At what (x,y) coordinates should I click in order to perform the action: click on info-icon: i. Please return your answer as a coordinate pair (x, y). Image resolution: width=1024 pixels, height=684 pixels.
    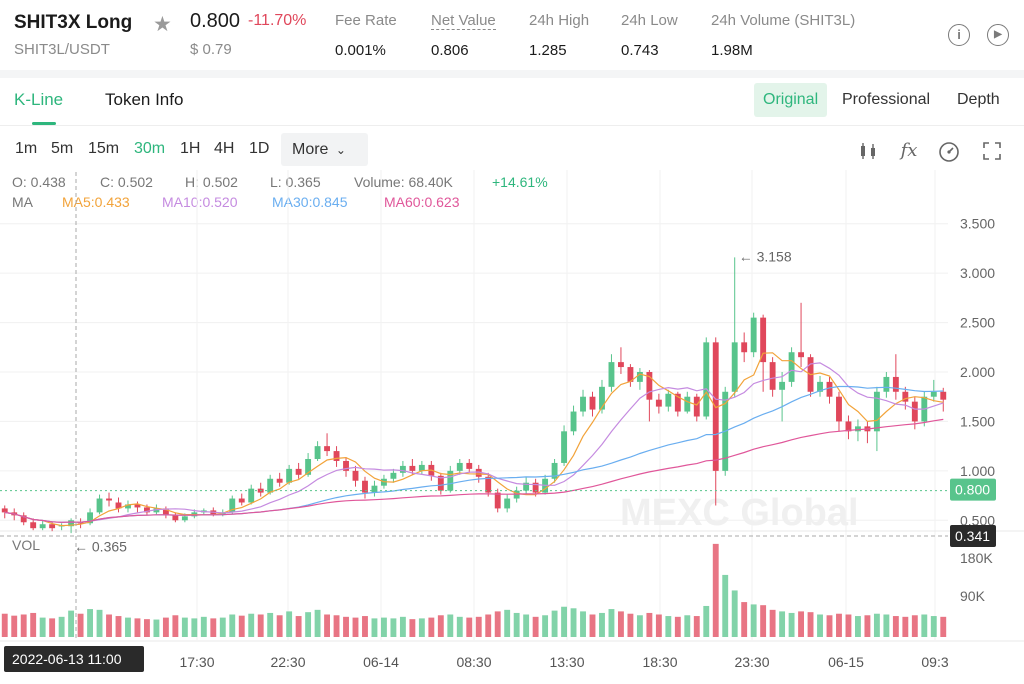
    Looking at the image, I should click on (959, 35).